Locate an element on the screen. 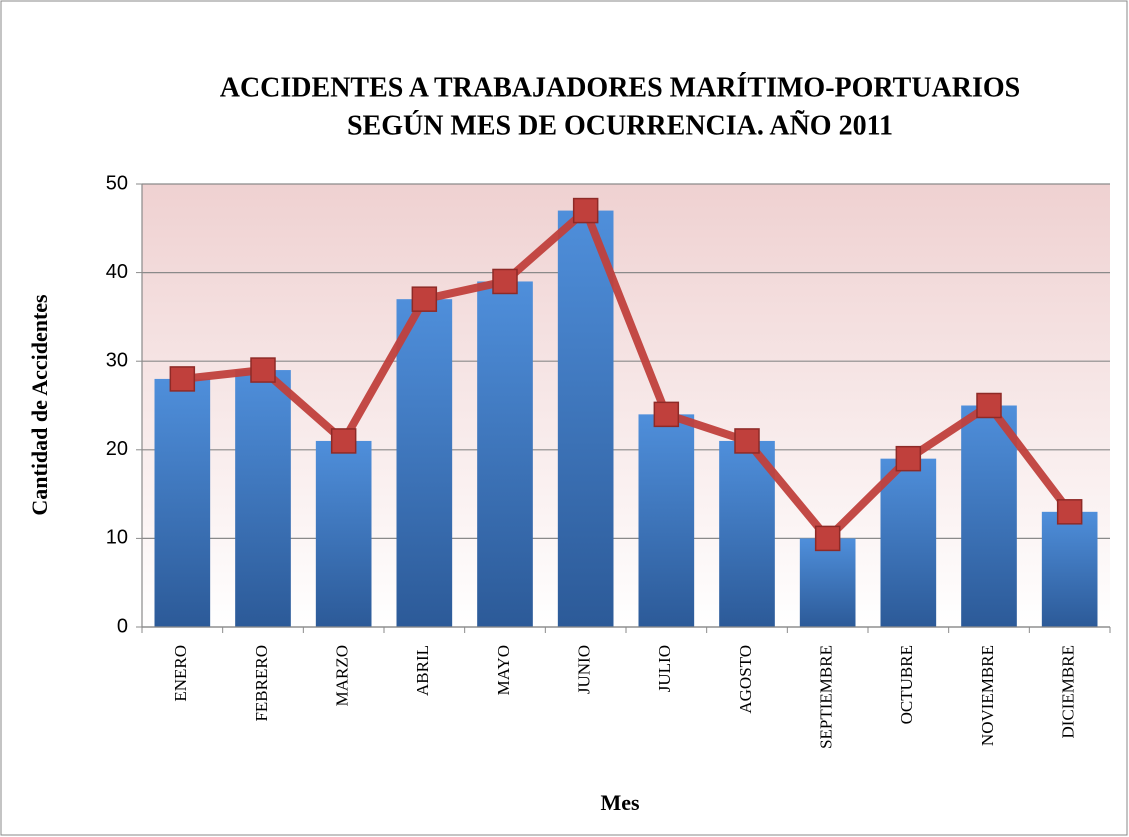  x-tick-label: OCTUBRE is located at coordinates (906, 684).